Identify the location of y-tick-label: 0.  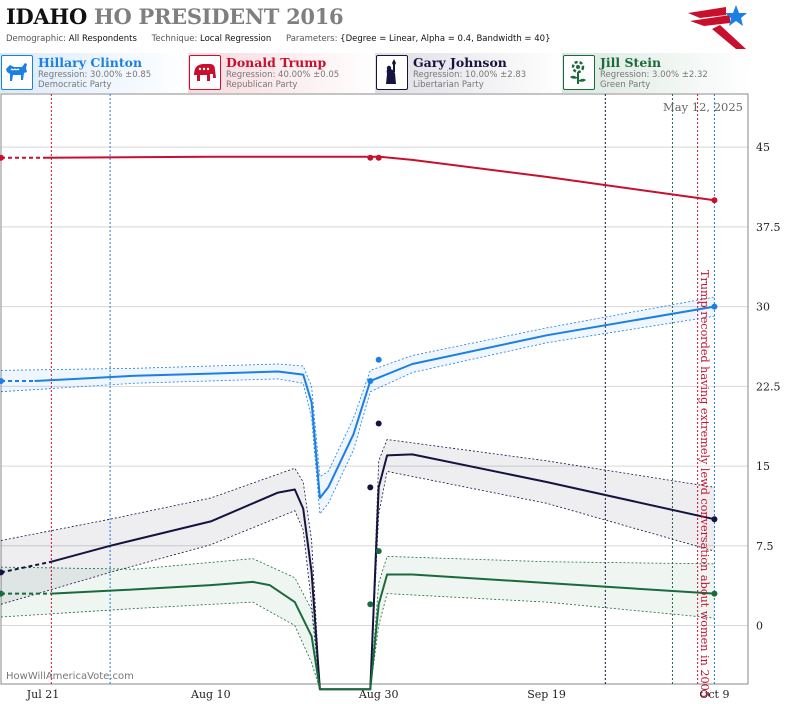
(759, 626).